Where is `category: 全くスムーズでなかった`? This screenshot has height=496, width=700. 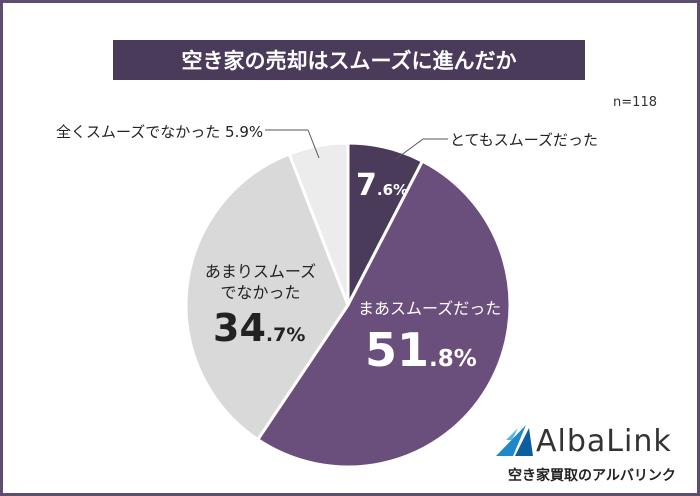 category: 全くスムーズでなかった is located at coordinates (138, 132).